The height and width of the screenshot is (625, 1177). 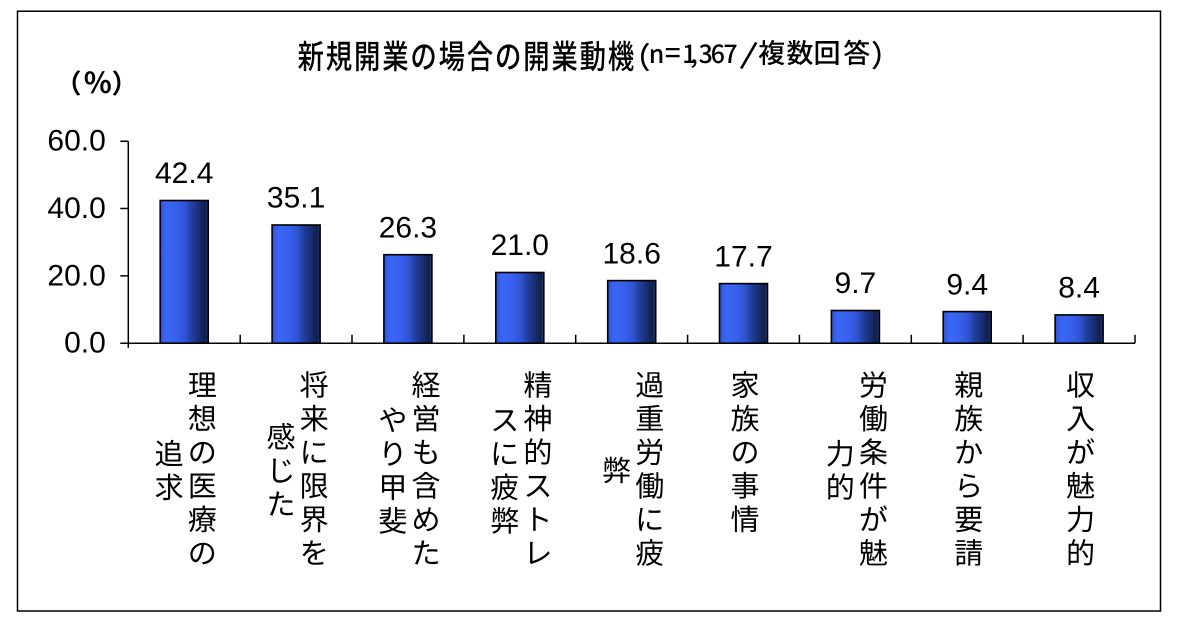 I want to click on svg-text: 40.0, so click(x=76, y=208).